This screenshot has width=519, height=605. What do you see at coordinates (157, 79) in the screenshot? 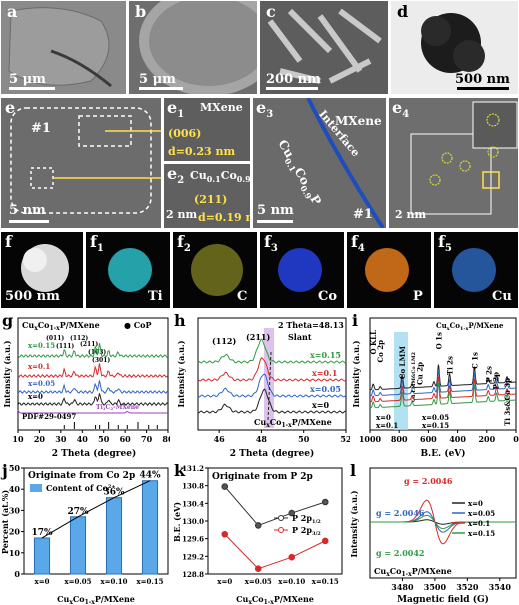
I see `panel-b-scale-text: 5 μm` at bounding box center [157, 79].